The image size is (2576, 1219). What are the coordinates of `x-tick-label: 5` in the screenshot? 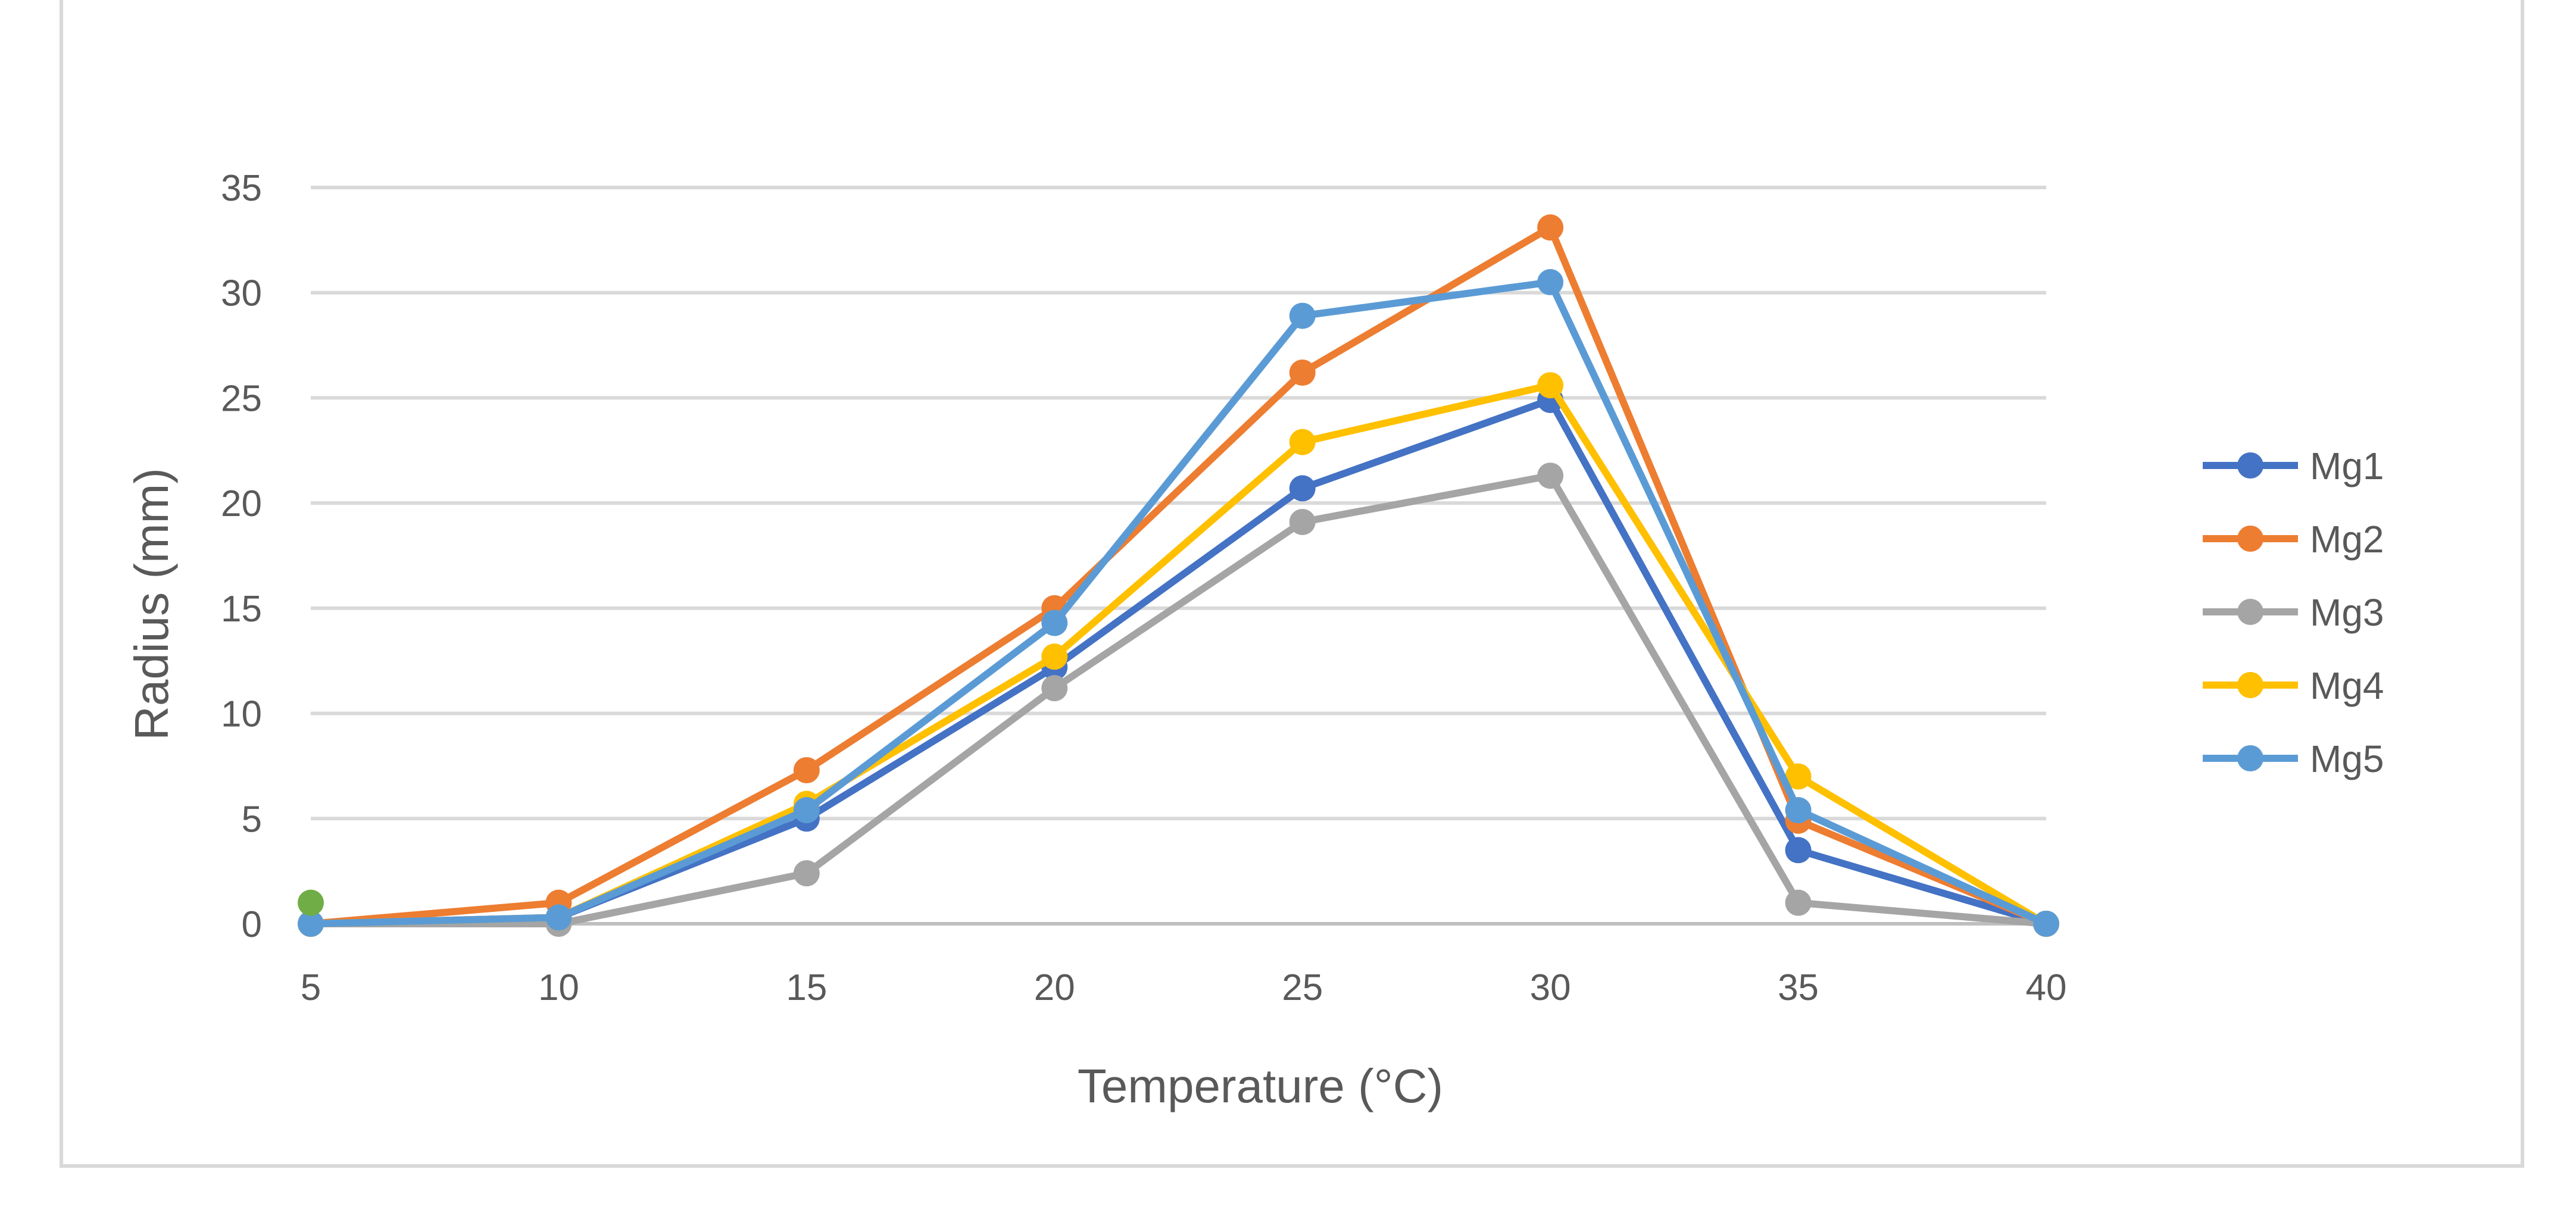 It's located at (311, 987).